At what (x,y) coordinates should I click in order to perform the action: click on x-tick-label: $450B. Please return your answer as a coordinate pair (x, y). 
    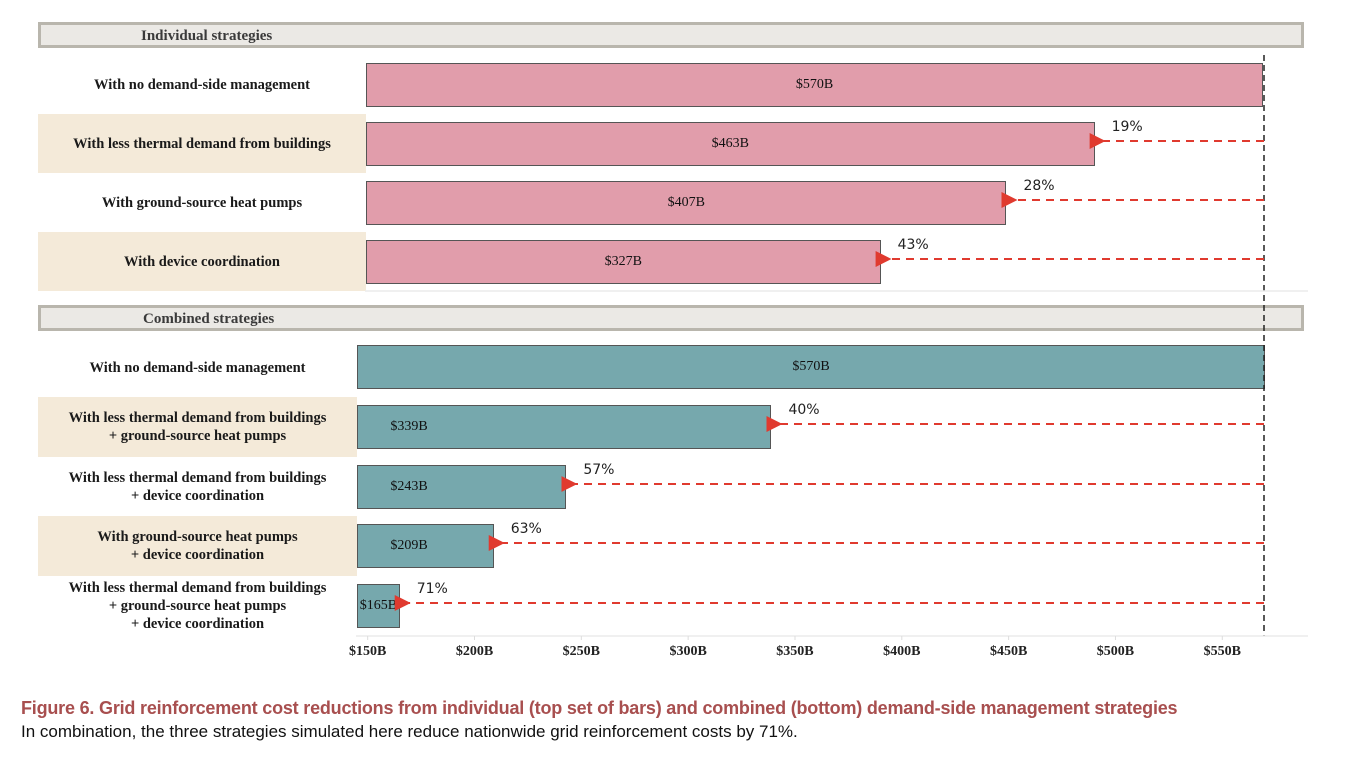
    Looking at the image, I should click on (1008, 651).